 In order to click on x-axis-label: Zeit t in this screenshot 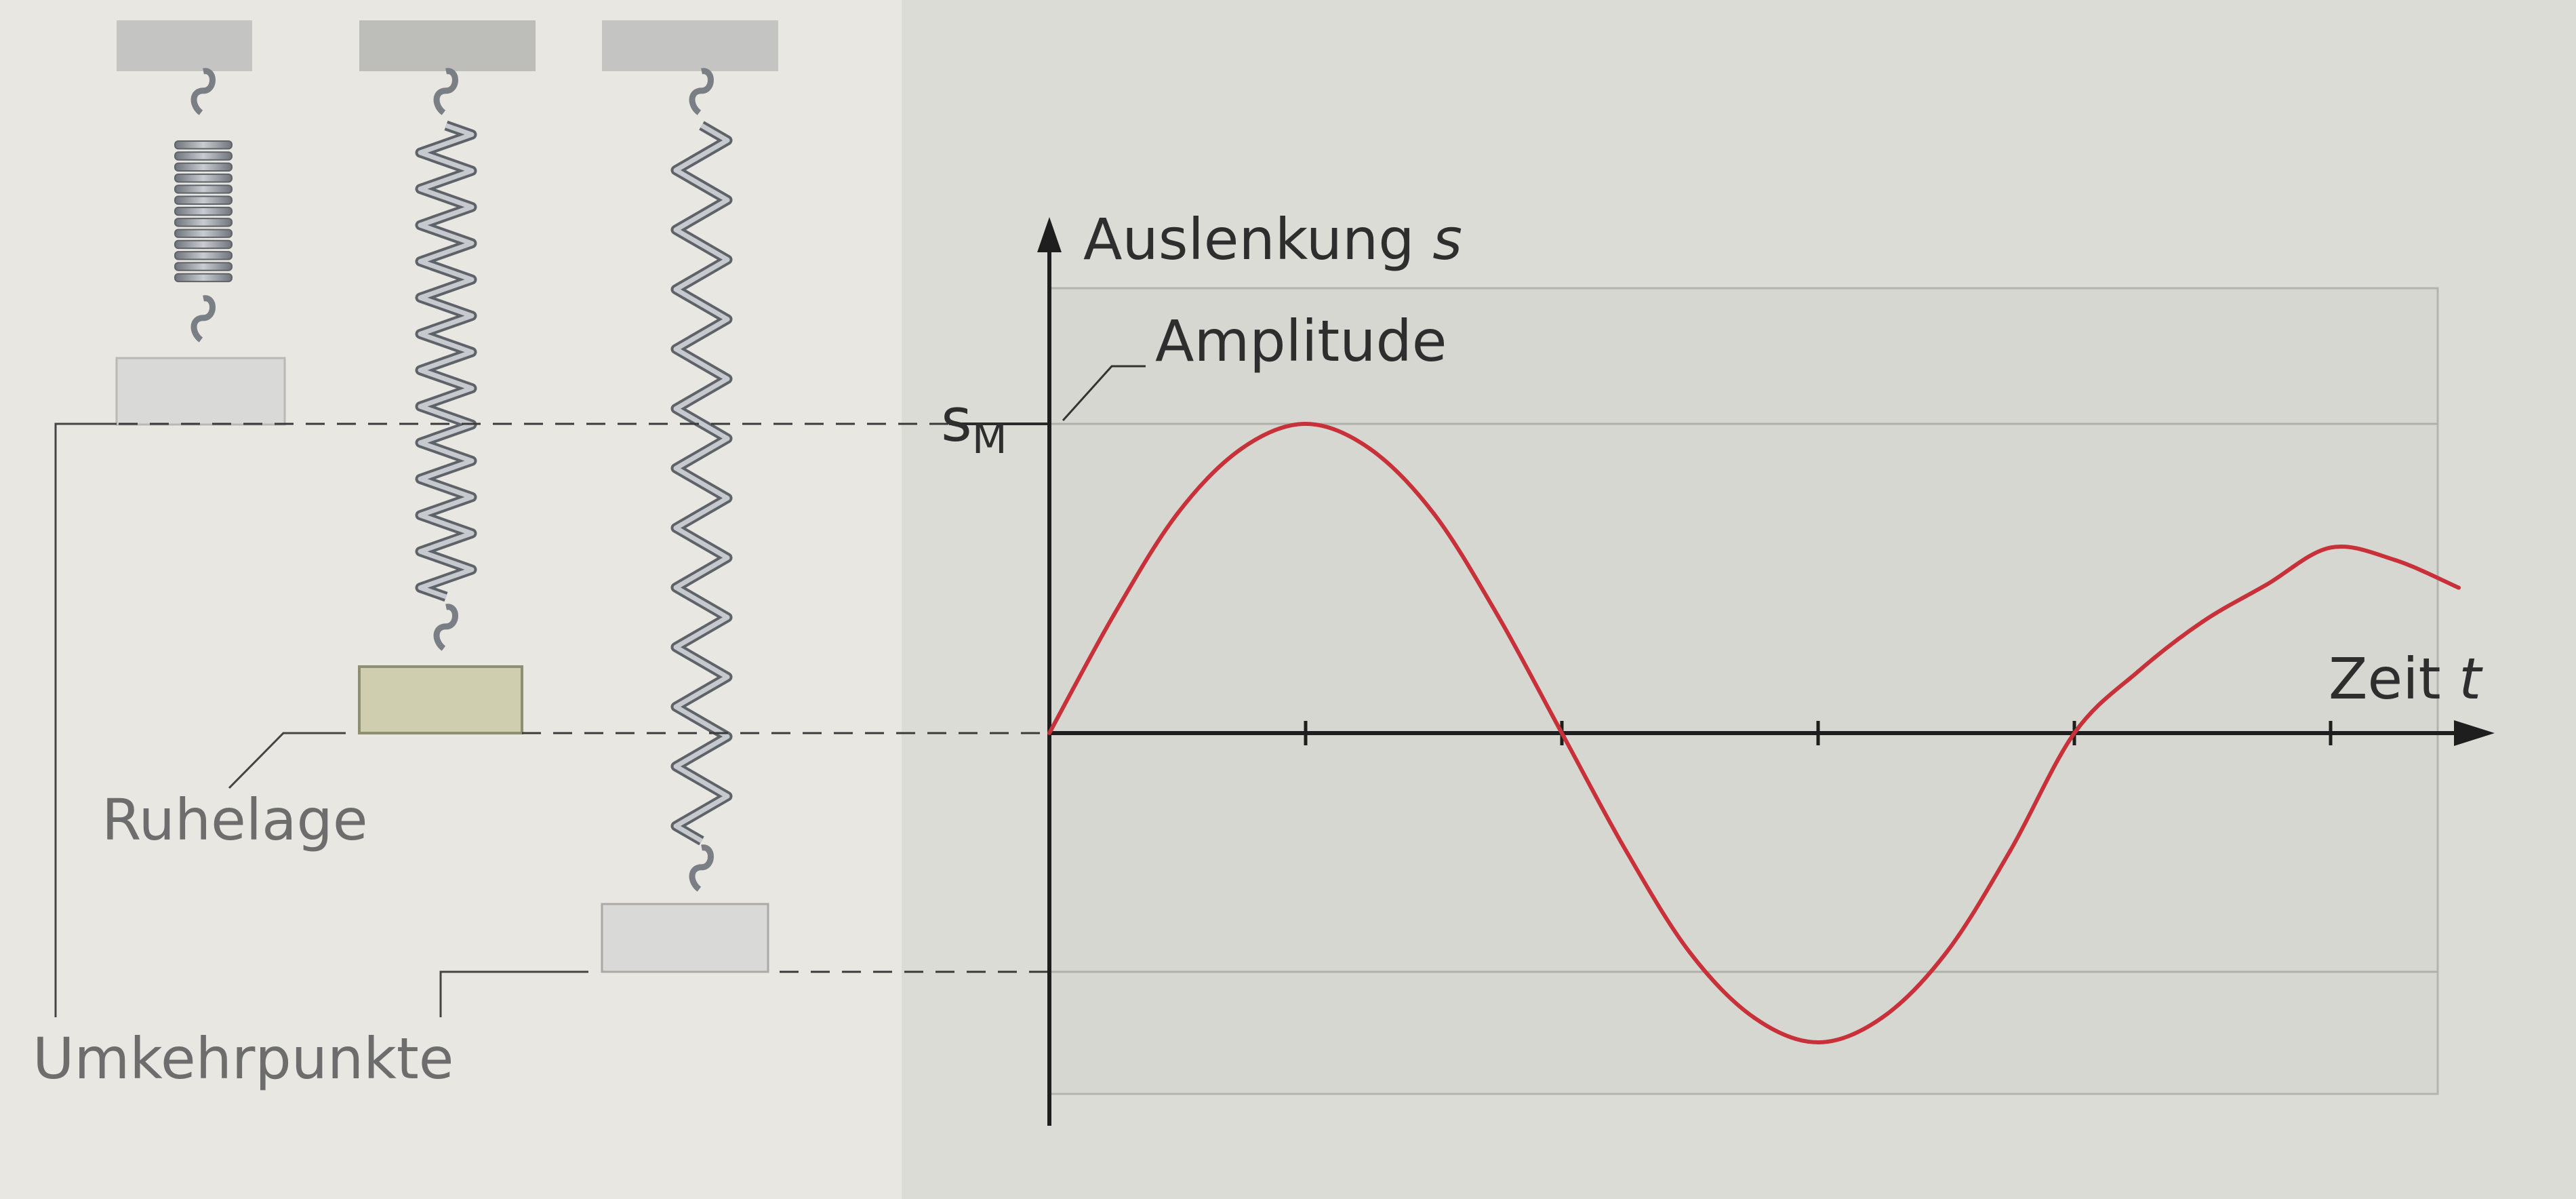, I will do `click(2406, 679)`.